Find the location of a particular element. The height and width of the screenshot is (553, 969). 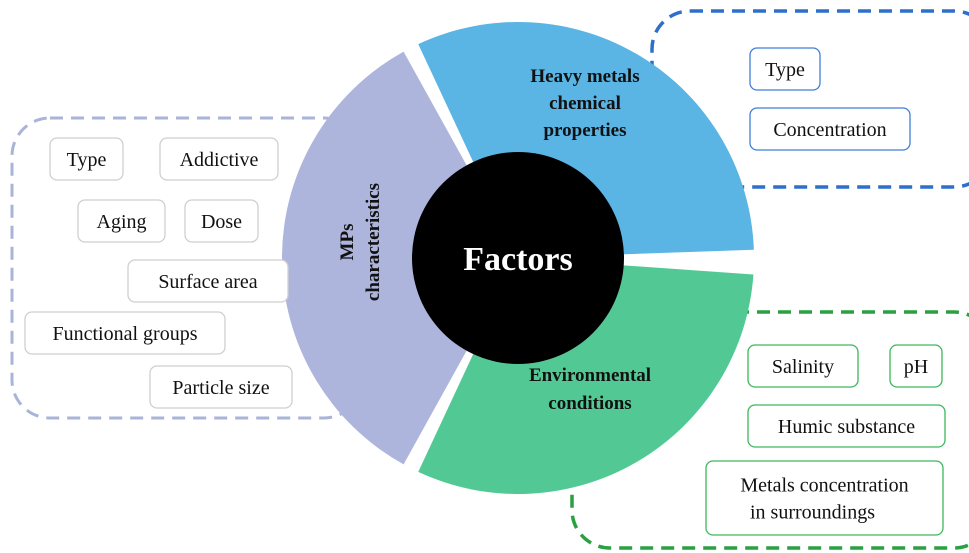

item-label: Metals concentration in surroundings is located at coordinates (824, 499).